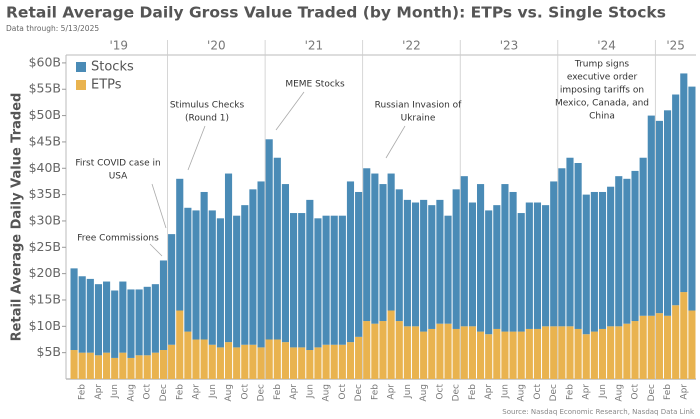 The width and height of the screenshot is (700, 419). Describe the element at coordinates (45, 325) in the screenshot. I see `y-tick-label: $10B` at that location.